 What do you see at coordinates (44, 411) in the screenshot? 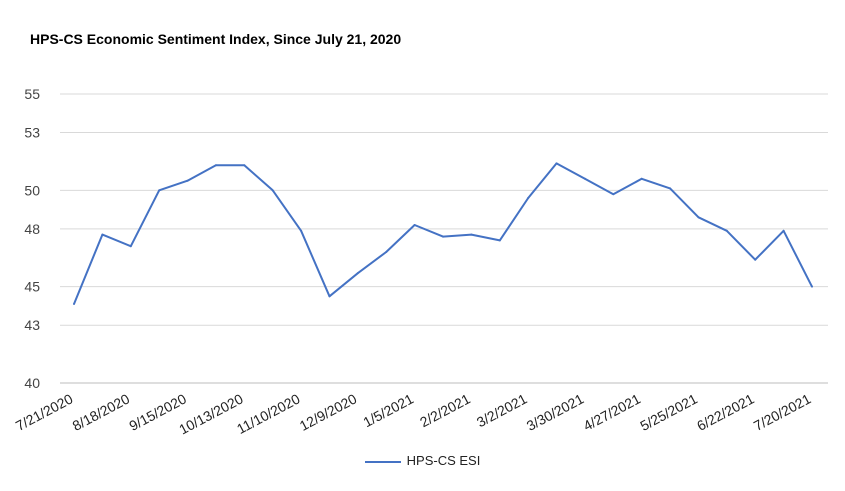
I see `x-tick-label: 7/21/2020` at bounding box center [44, 411].